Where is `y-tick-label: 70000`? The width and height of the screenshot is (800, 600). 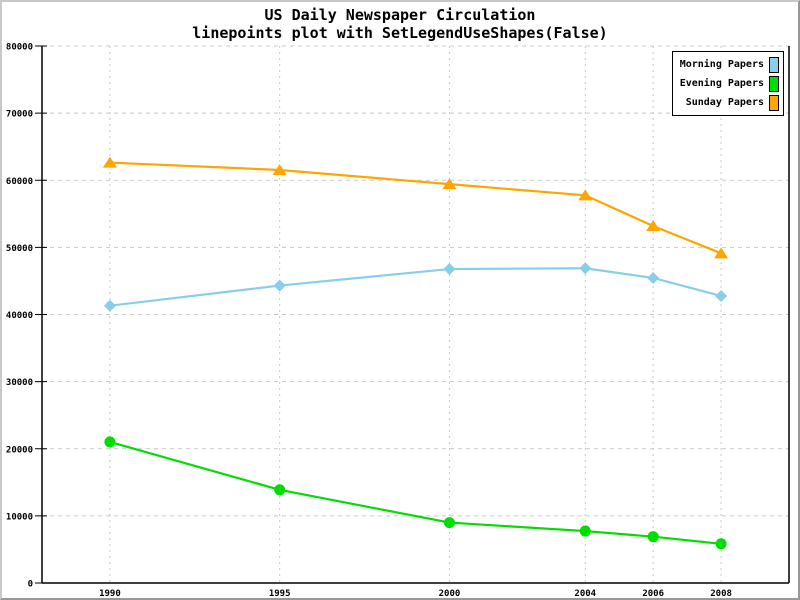
y-tick-label: 70000 is located at coordinates (19, 115).